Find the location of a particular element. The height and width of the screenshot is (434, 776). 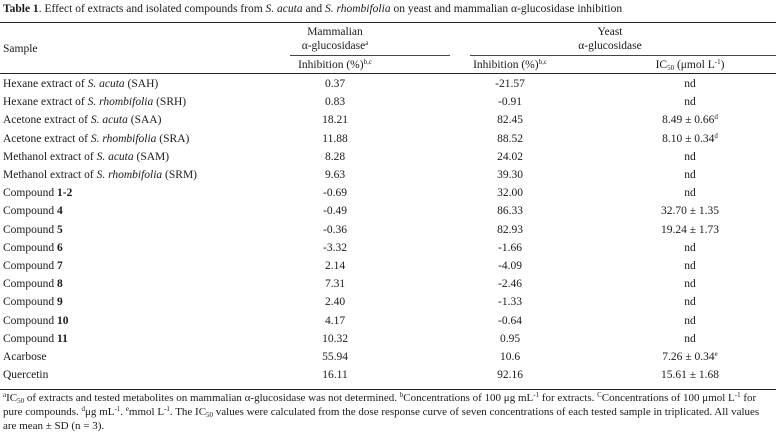

compound-number: 1-2 is located at coordinates (65, 193).